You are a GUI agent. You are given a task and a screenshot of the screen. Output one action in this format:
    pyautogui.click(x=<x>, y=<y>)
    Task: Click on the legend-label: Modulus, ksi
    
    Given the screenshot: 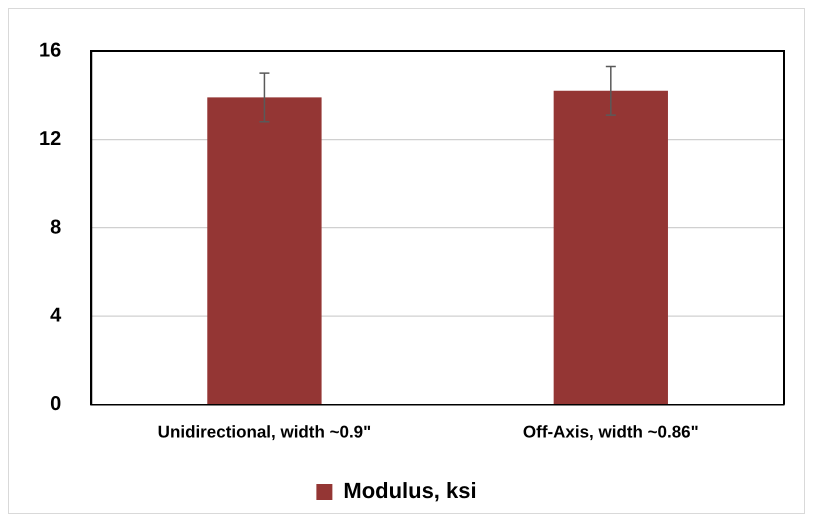 What is the action you would take?
    pyautogui.click(x=410, y=491)
    